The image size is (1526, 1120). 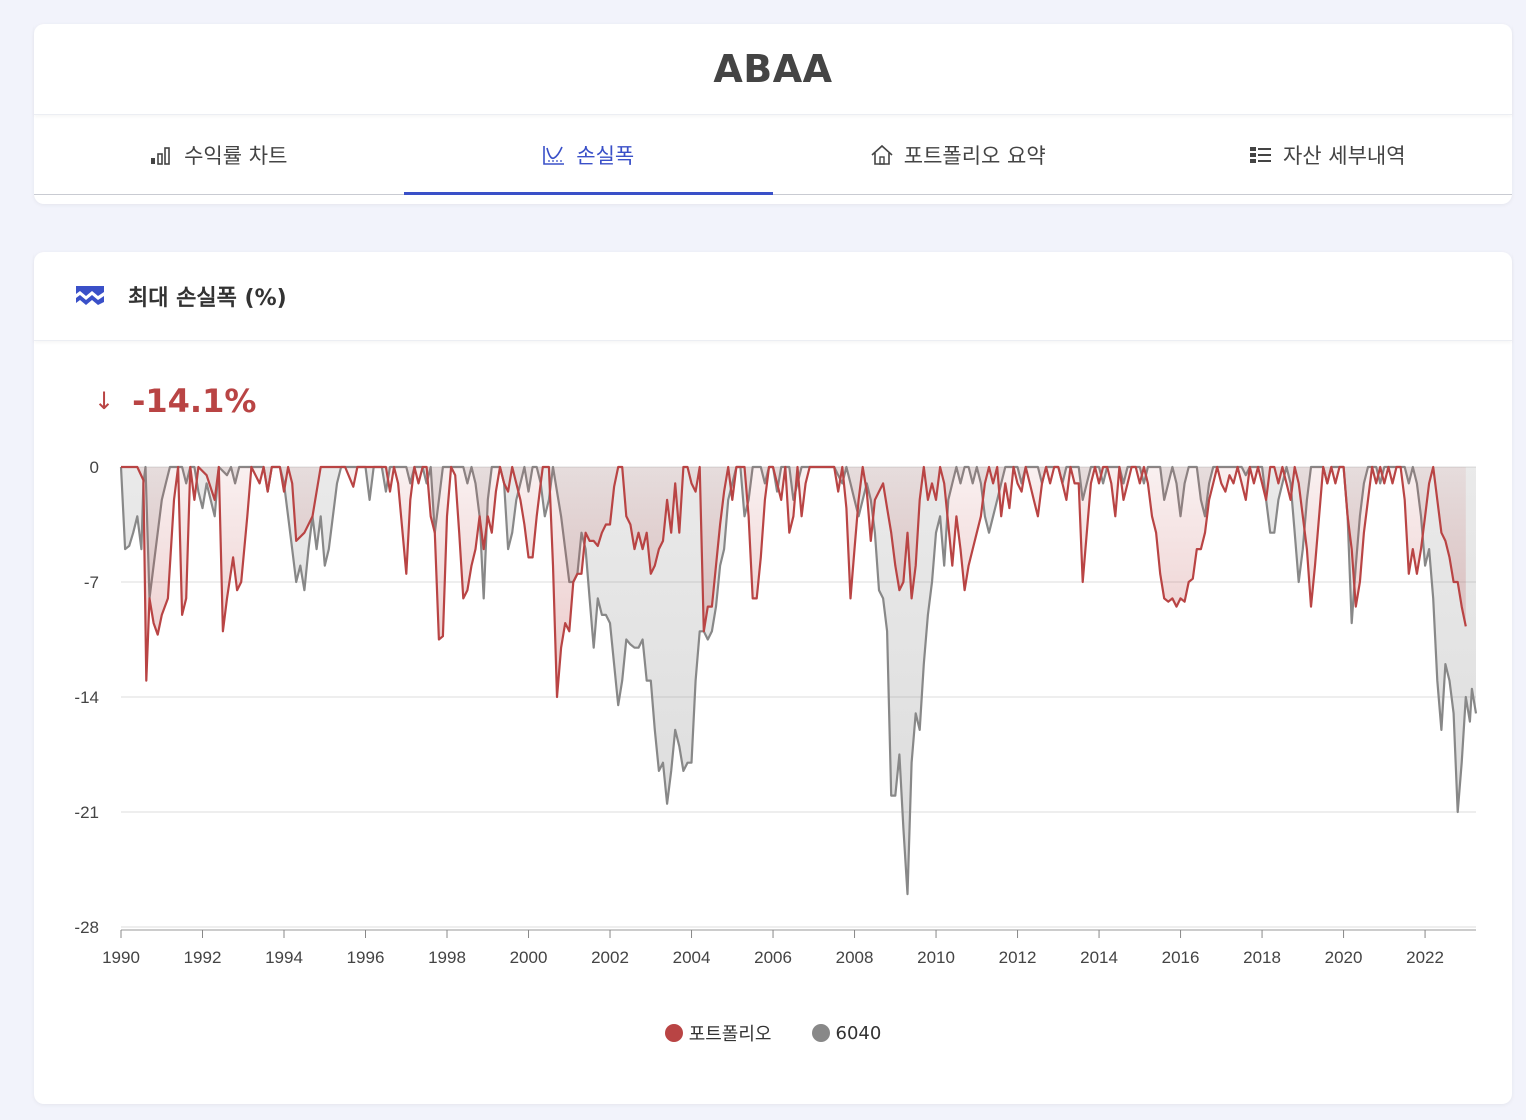 I want to click on legend-label: 포트폴리오, so click(x=730, y=1034).